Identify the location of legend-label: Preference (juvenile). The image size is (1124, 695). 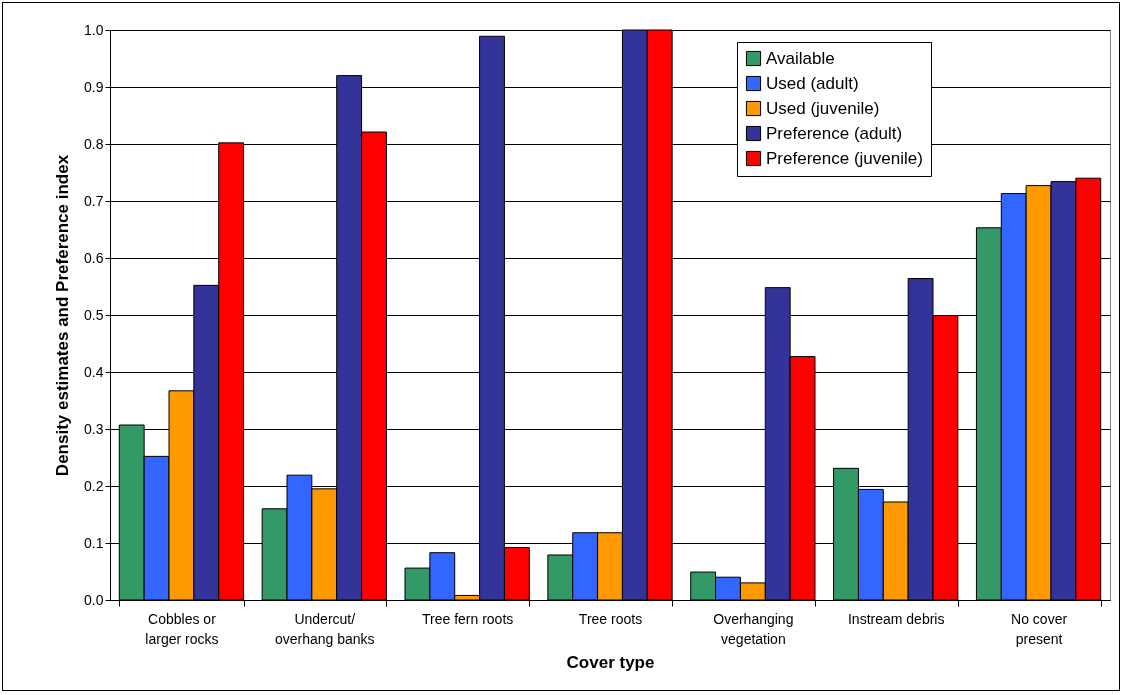
(844, 158).